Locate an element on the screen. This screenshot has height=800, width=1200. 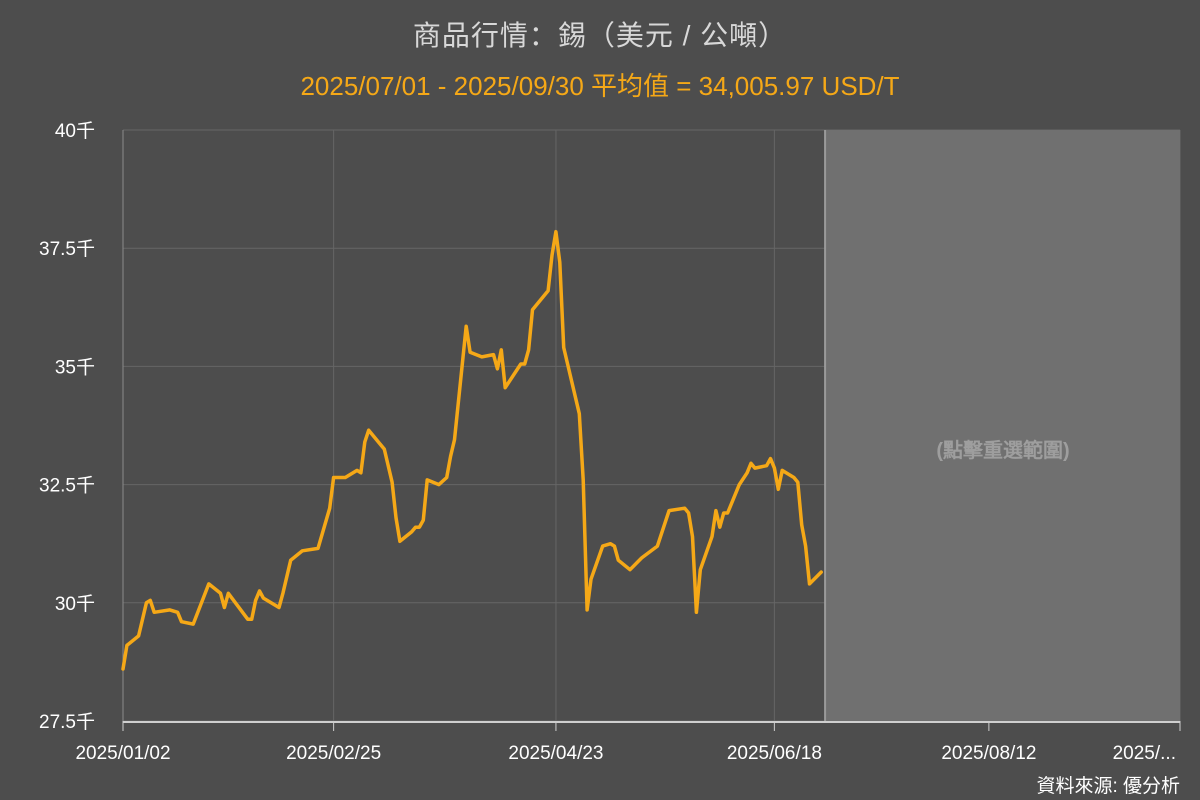
y-tick-label: 35千 is located at coordinates (75, 367).